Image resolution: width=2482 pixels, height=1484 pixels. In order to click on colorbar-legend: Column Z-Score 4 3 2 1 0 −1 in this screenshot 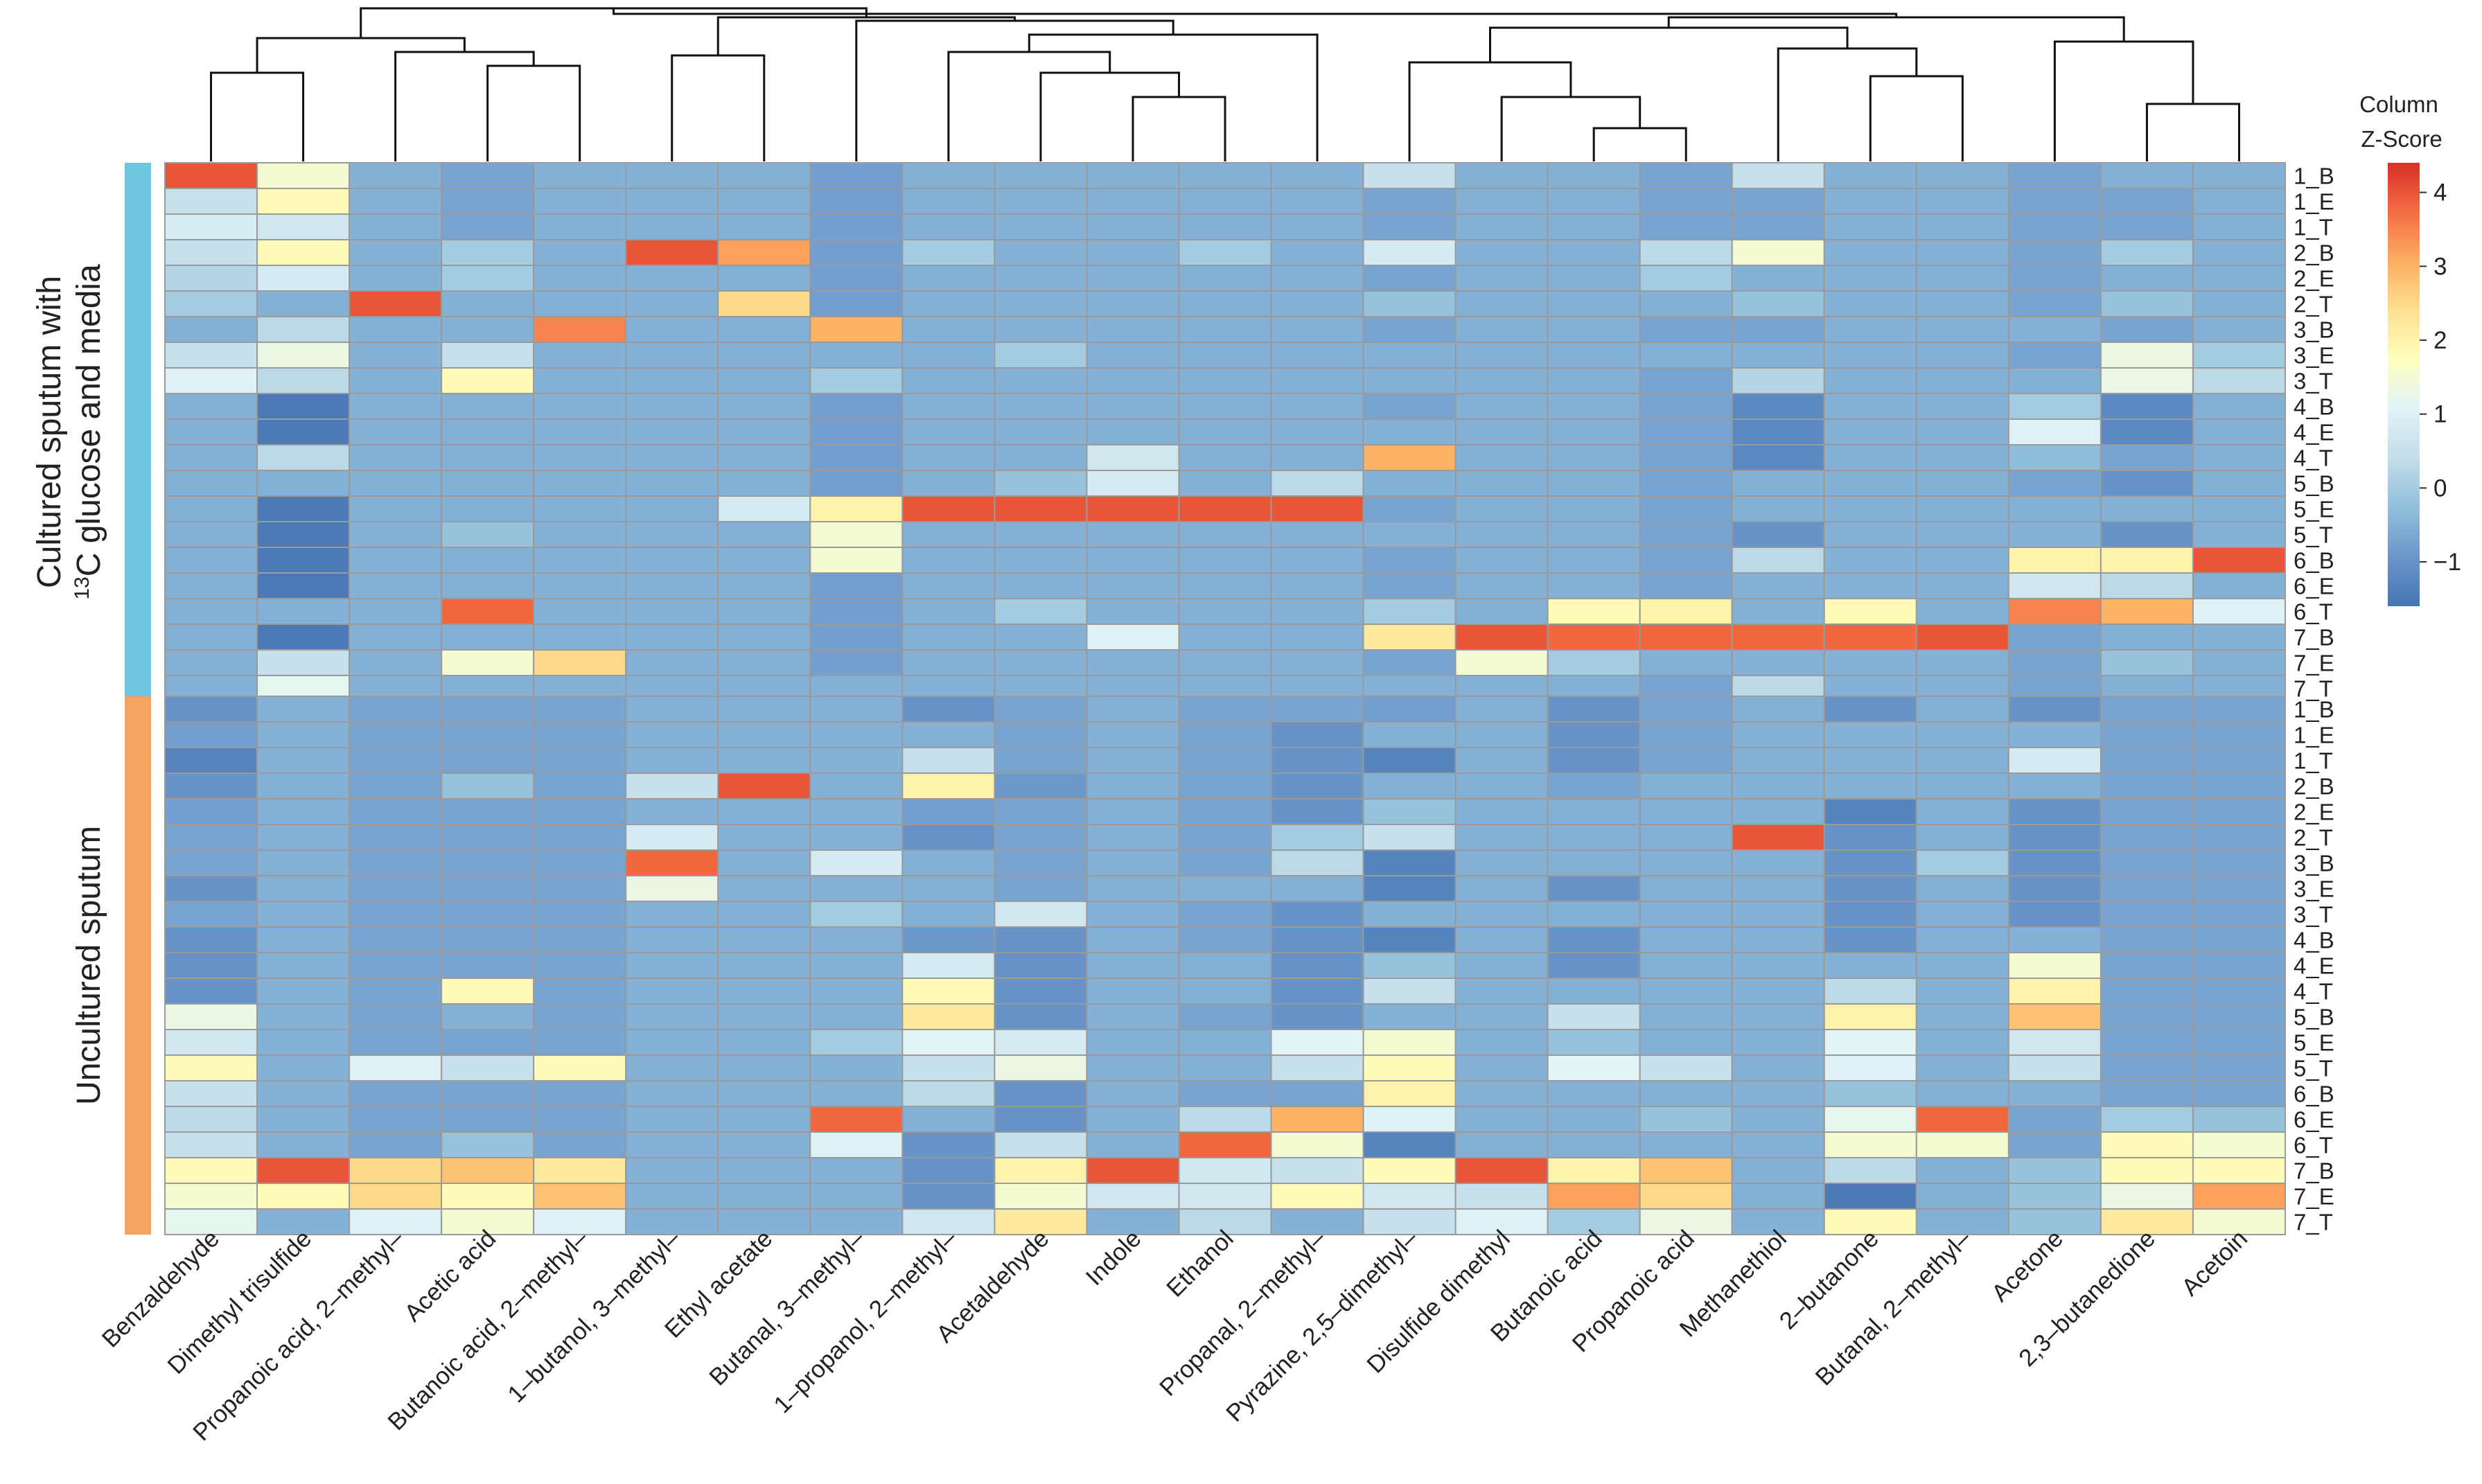, I will do `click(2410, 348)`.